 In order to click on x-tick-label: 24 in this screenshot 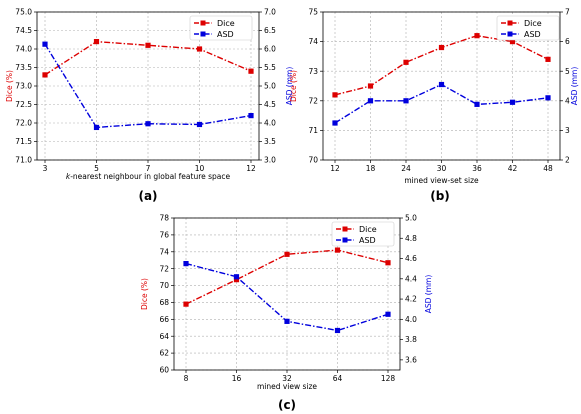, I will do `click(406, 168)`.